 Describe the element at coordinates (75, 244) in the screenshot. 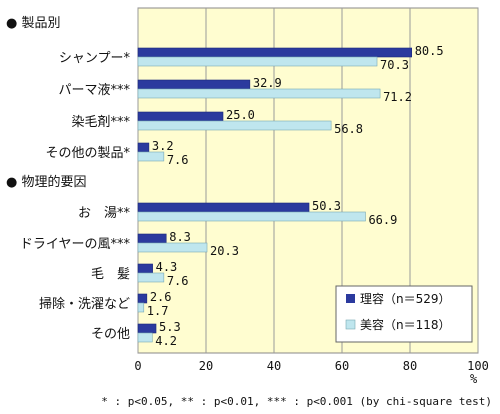

I see `category-label: ドライヤーの風***` at that location.